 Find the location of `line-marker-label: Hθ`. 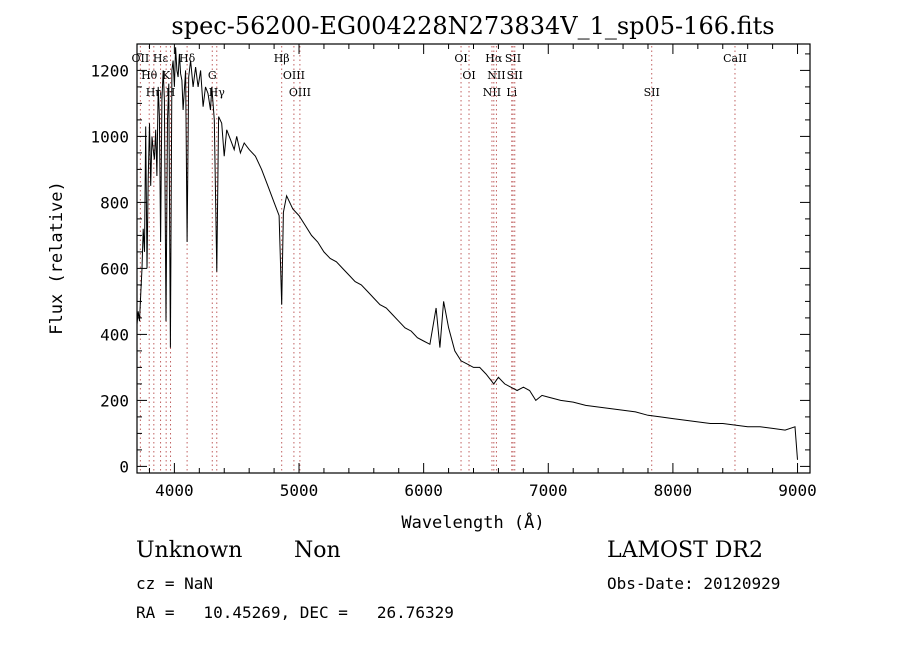

line-marker-label: Hθ is located at coordinates (149, 75).